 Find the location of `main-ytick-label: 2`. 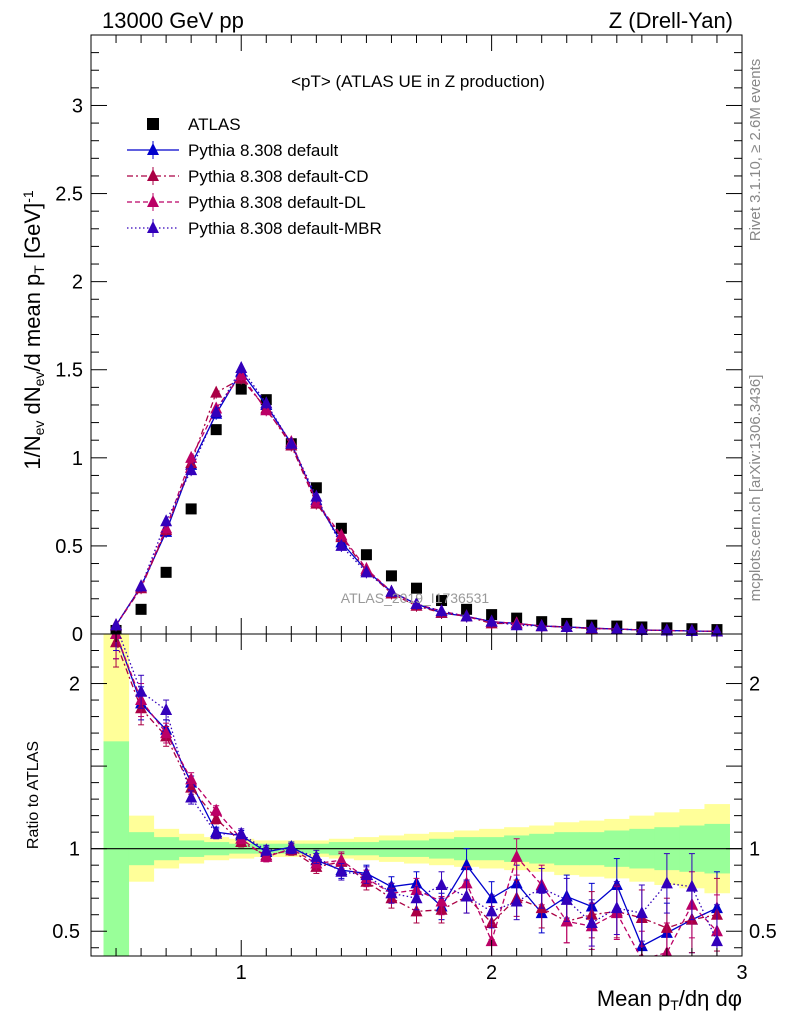

main-ytick-label: 2 is located at coordinates (77, 283).